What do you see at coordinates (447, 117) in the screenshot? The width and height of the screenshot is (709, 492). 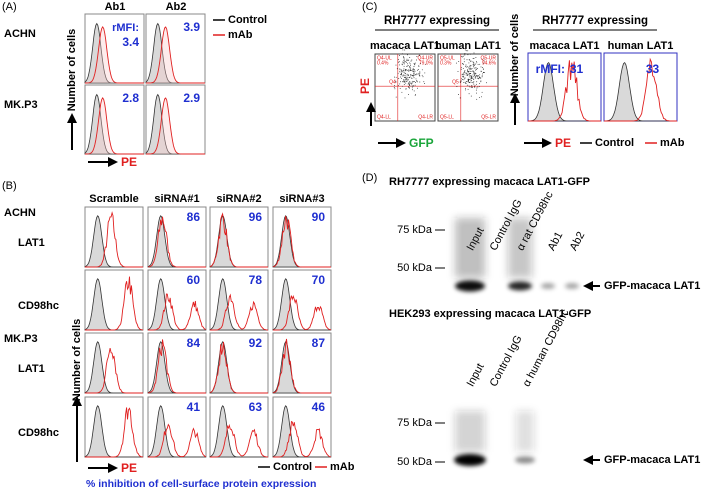 I see `quadrant-label: Q5-LL` at bounding box center [447, 117].